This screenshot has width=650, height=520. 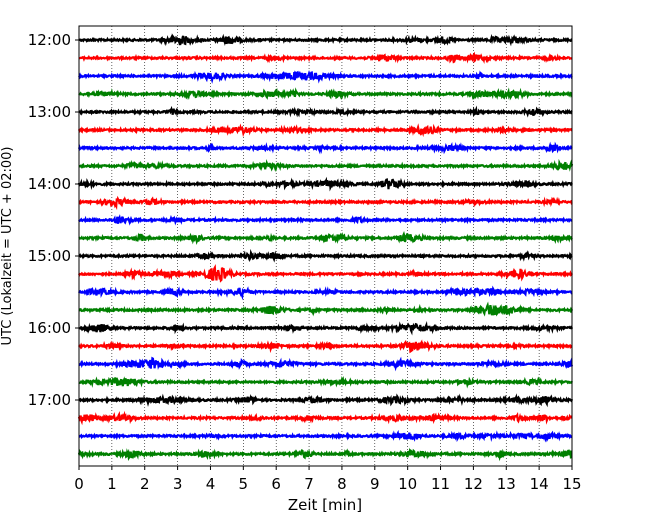 What do you see at coordinates (328, 479) in the screenshot?
I see `x-axis: 0 1 2 3 4 5 6 7 8 9 10 11 12 13 14 15` at bounding box center [328, 479].